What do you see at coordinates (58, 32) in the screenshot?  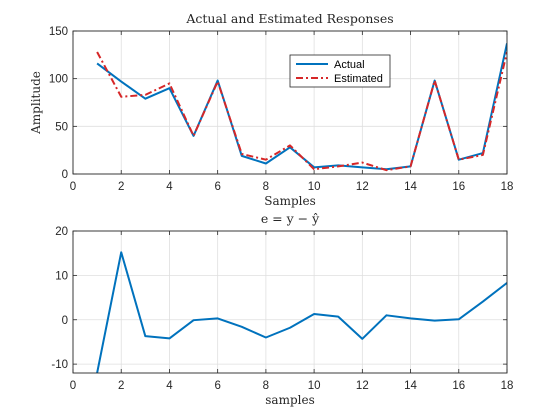 I see `y-tick-label: 150` at bounding box center [58, 32].